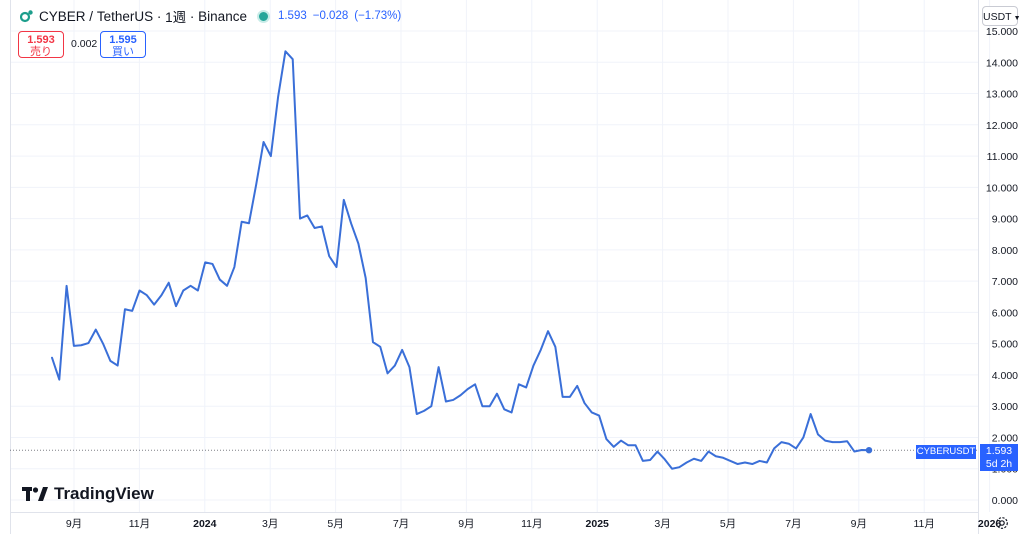 This screenshot has width=1024, height=534. What do you see at coordinates (176, 17) in the screenshot?
I see `interval-label: 1週` at bounding box center [176, 17].